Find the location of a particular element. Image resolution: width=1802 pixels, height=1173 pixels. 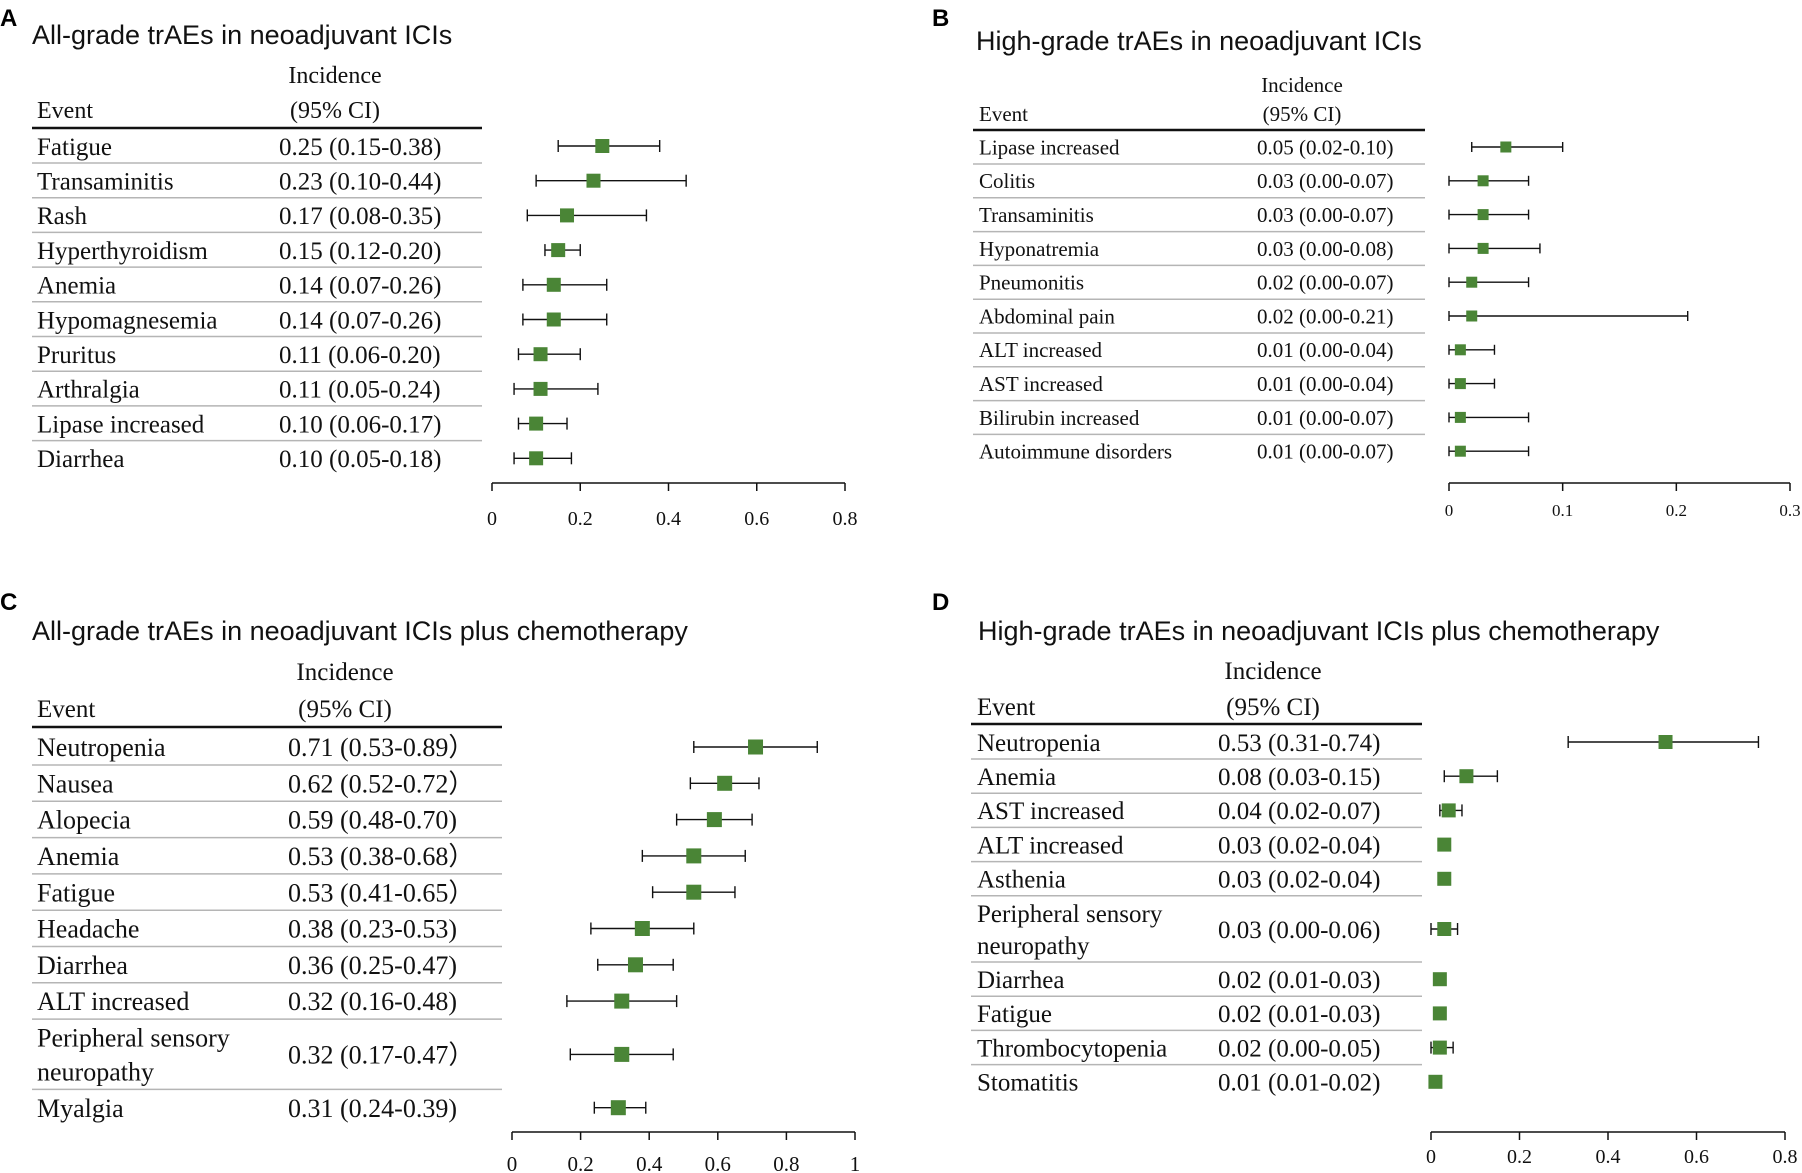

event-name-line-1: Peripheral sensory is located at coordinates (1070, 914).